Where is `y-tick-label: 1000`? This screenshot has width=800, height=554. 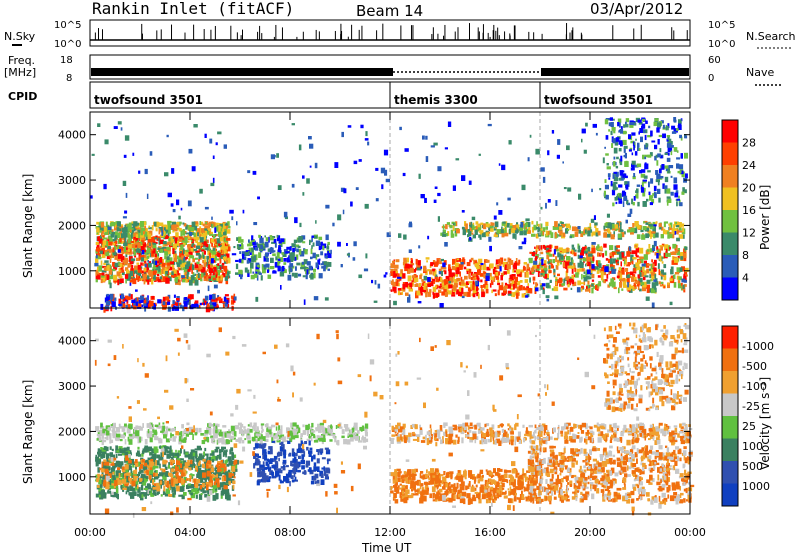 y-tick-label: 1000 is located at coordinates (72, 271).